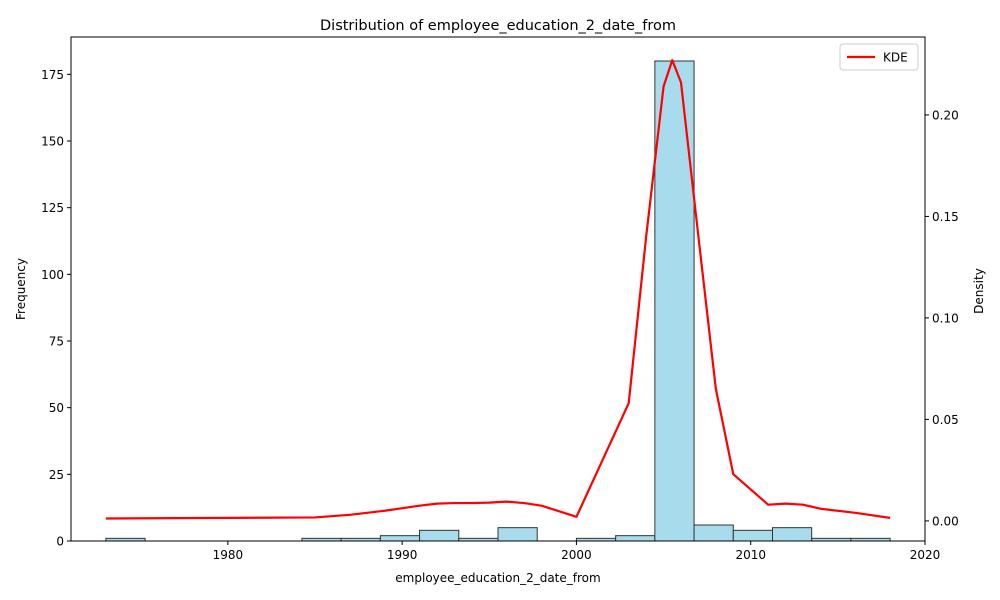 The height and width of the screenshot is (600, 1000). I want to click on x-tick-label: 1980, so click(228, 555).